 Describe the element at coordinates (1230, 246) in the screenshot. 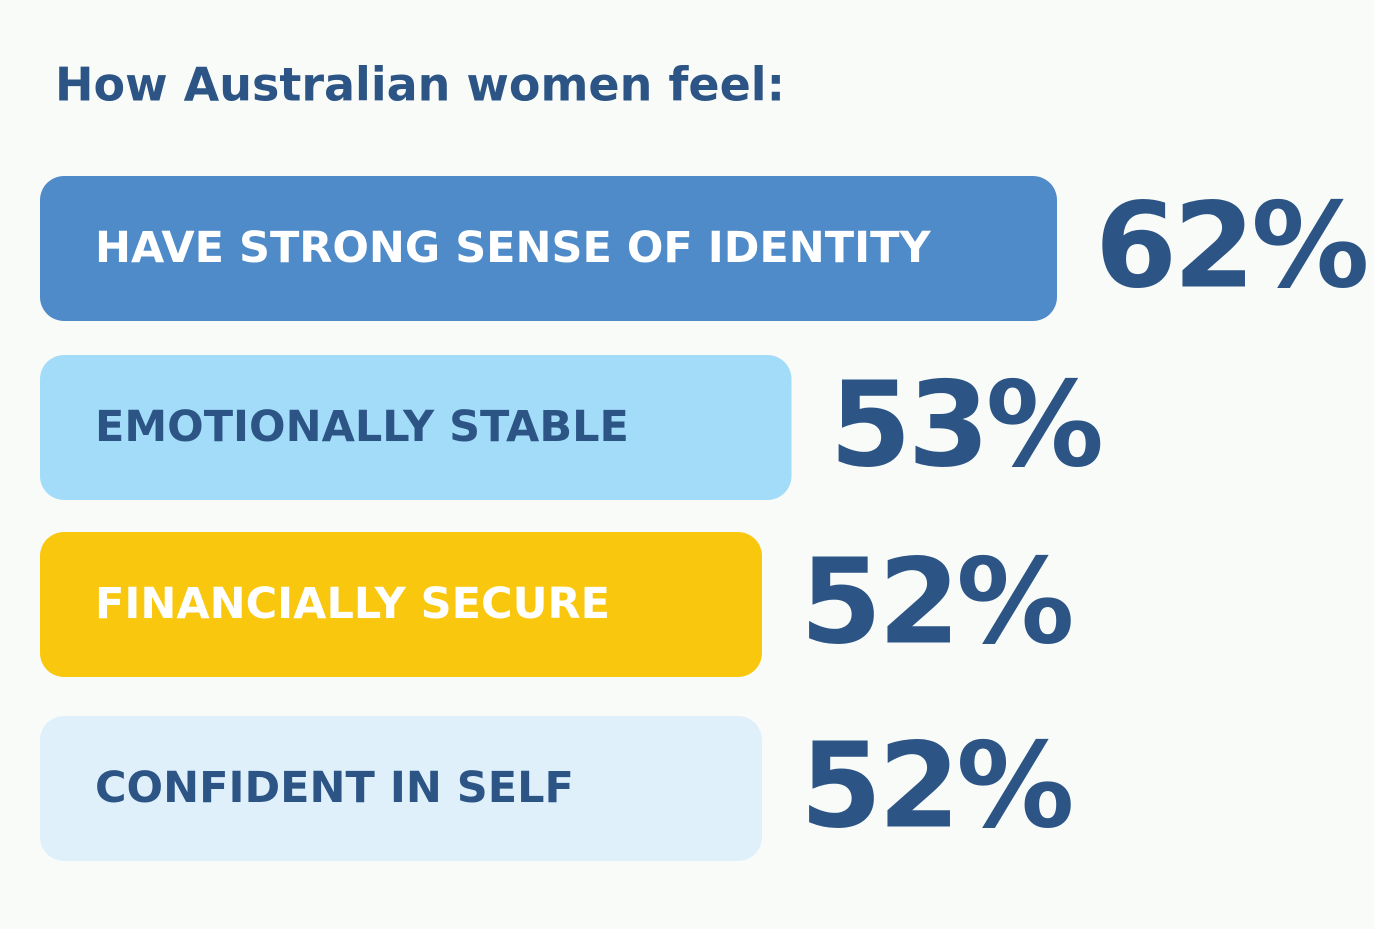

I see `value-label: 62%` at that location.